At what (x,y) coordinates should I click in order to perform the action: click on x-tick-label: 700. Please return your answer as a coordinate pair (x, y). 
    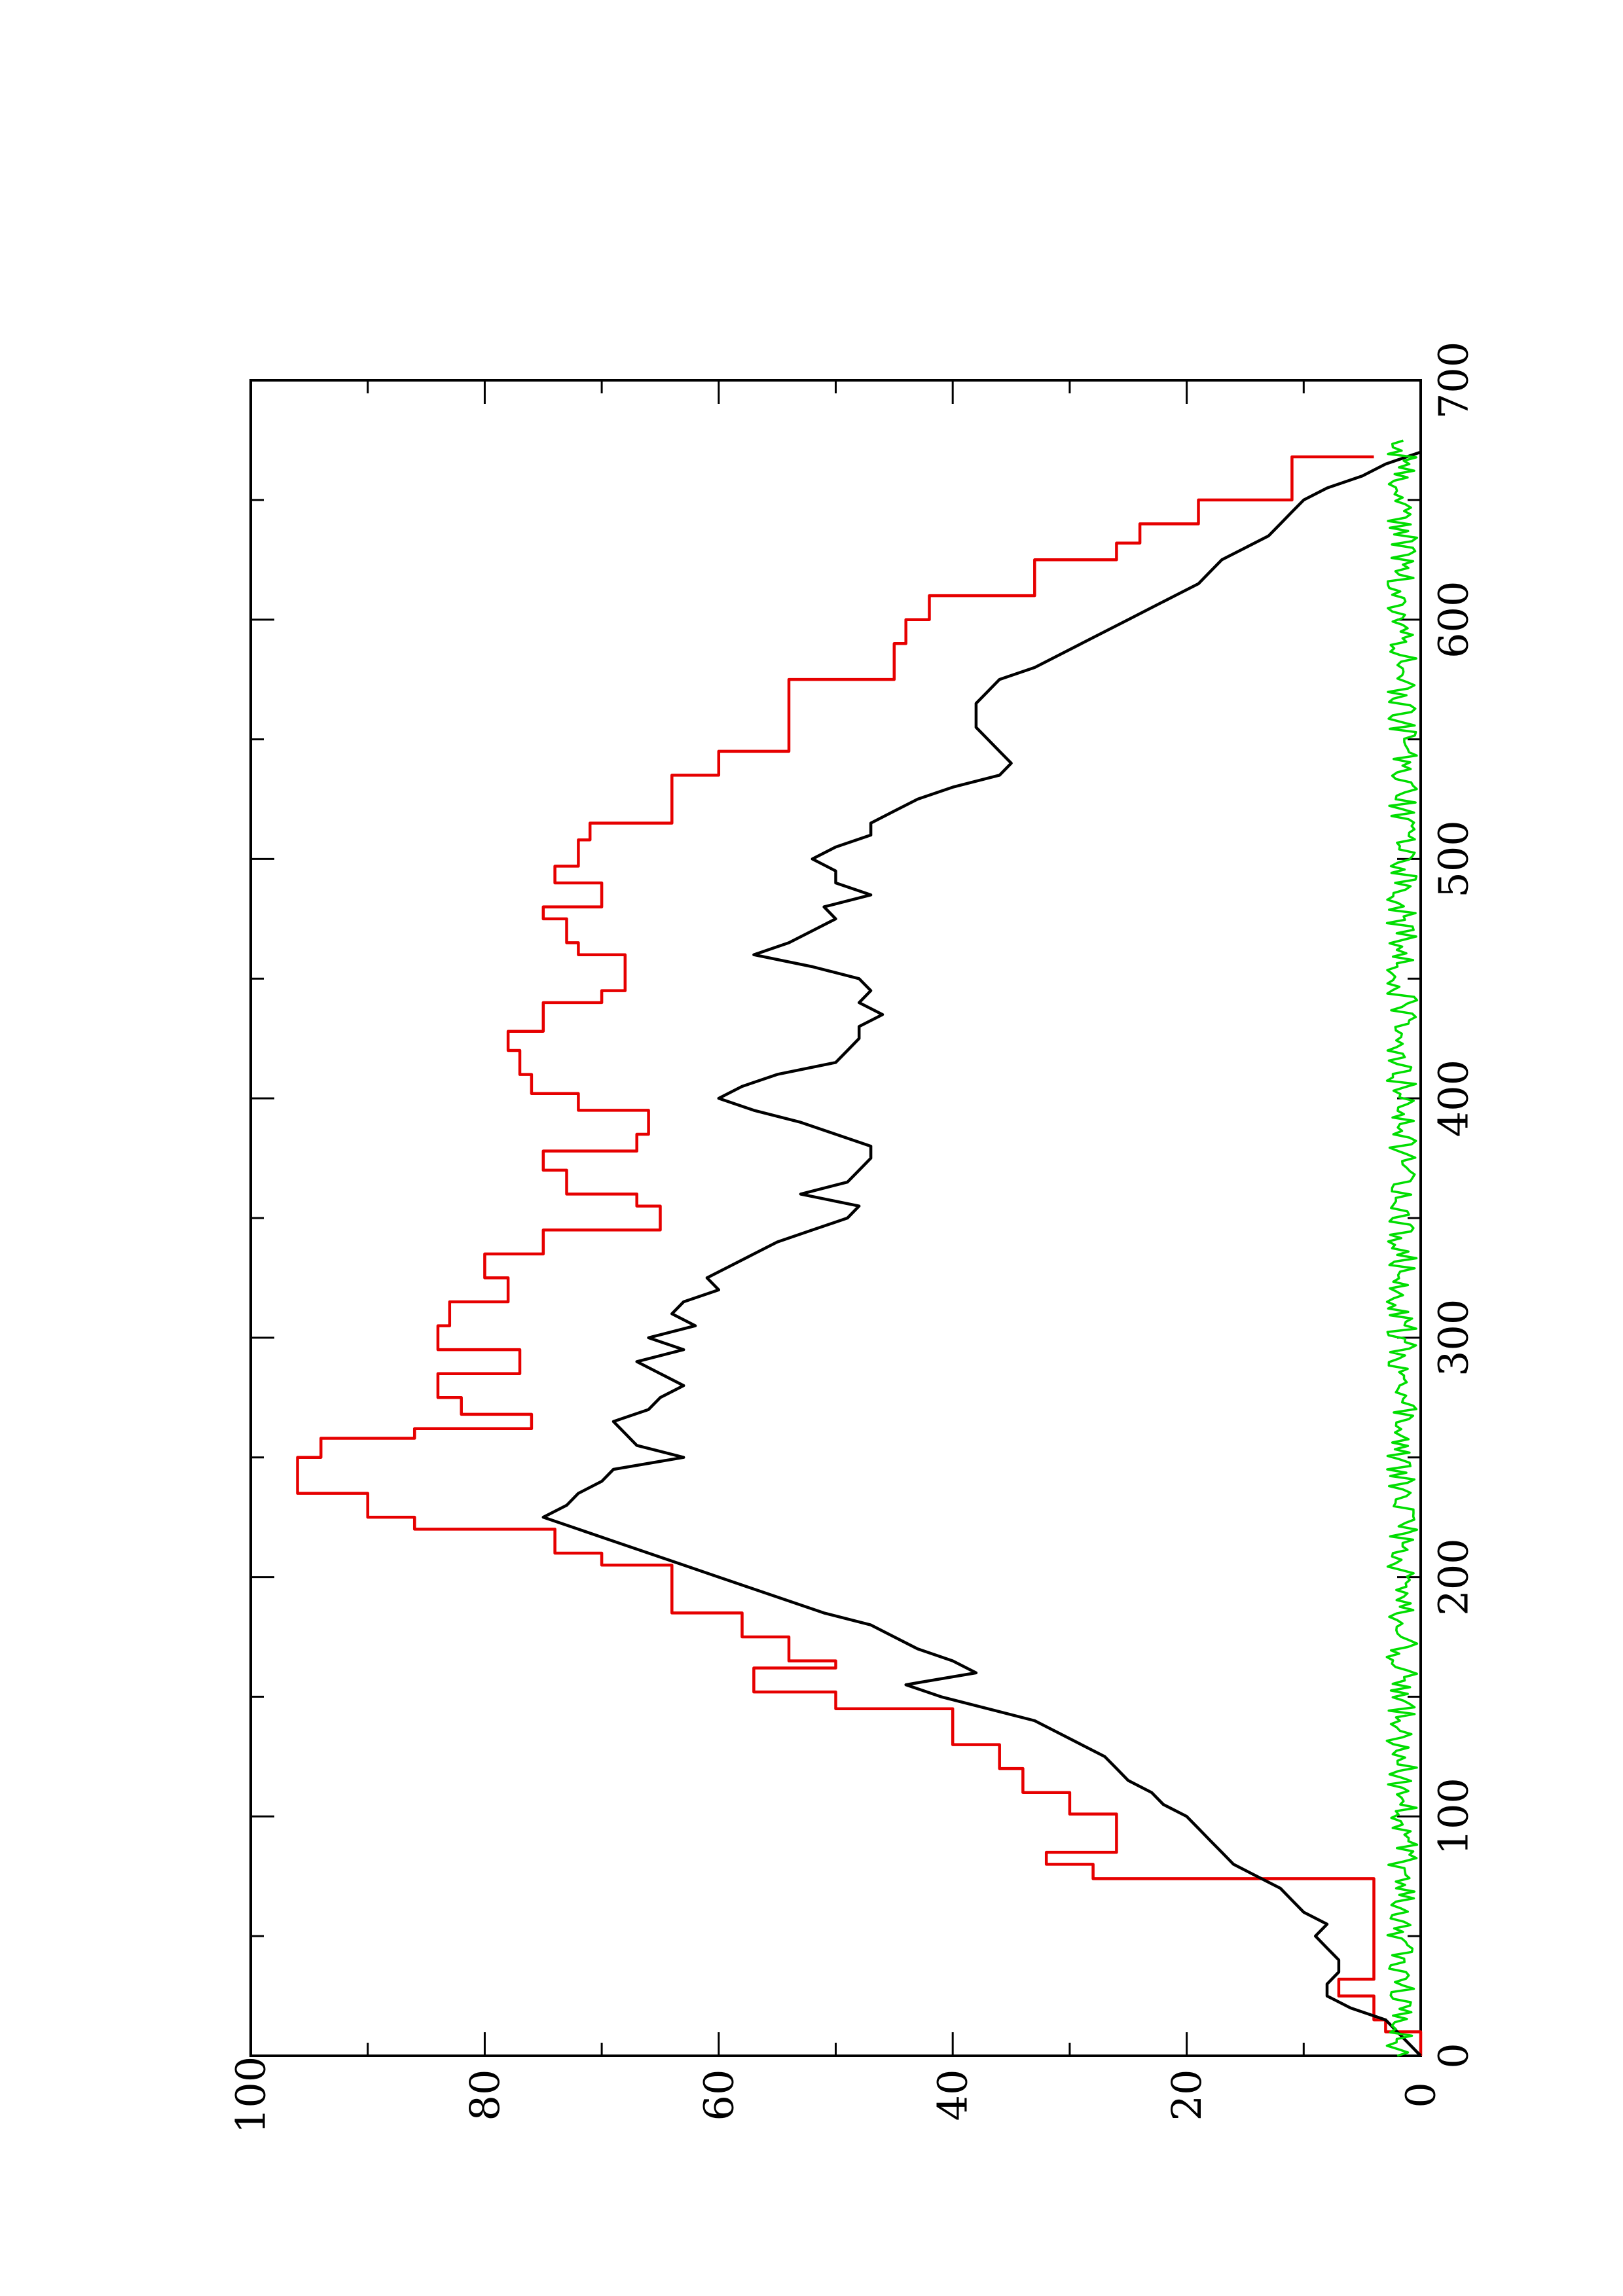
    Looking at the image, I should click on (1454, 380).